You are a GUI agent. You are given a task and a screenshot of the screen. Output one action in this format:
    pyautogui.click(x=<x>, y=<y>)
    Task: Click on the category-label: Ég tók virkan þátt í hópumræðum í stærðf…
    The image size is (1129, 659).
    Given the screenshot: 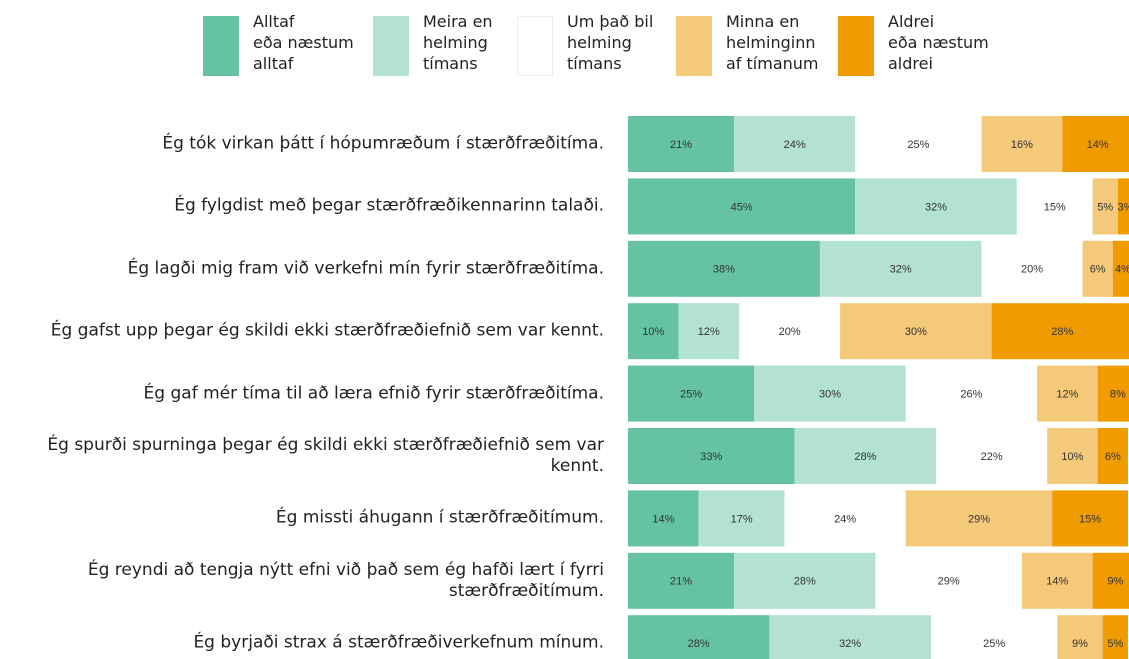 What is the action you would take?
    pyautogui.click(x=383, y=143)
    